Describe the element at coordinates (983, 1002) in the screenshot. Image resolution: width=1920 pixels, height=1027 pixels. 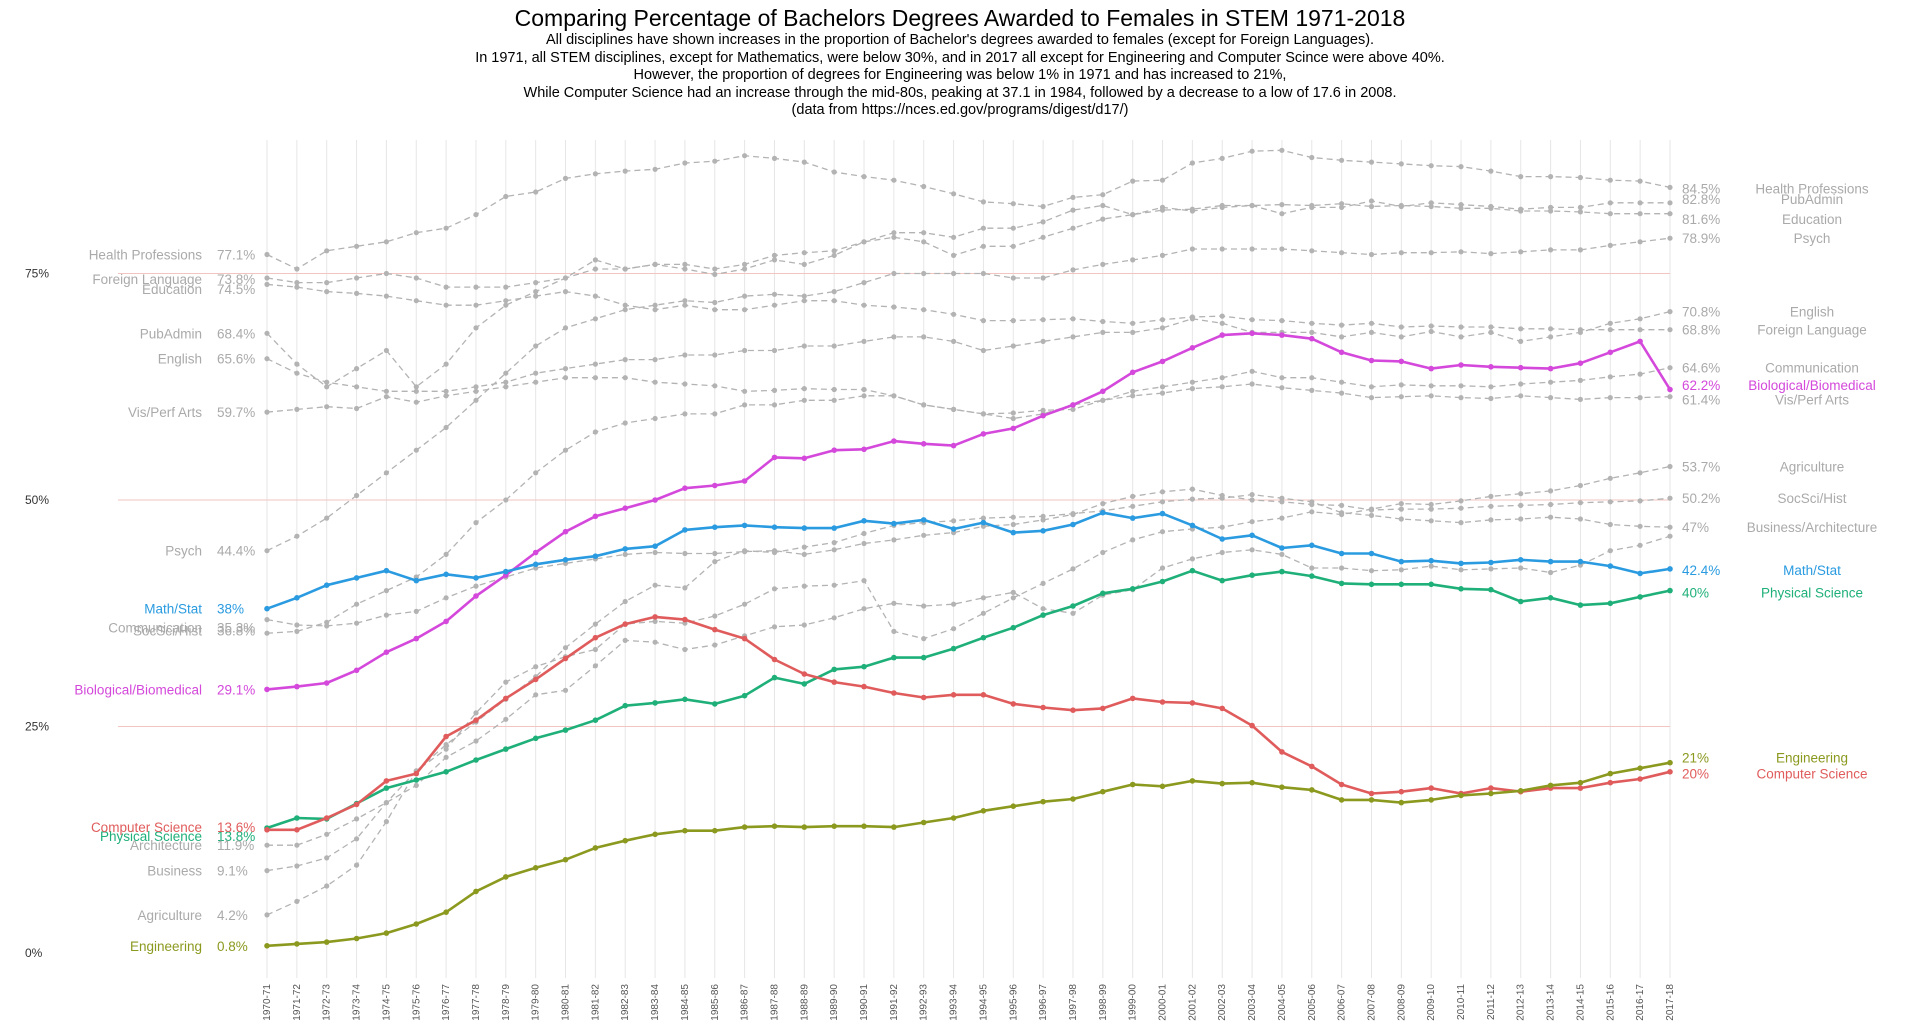
I see `x-tick-label-1994-95: 1994-95` at that location.